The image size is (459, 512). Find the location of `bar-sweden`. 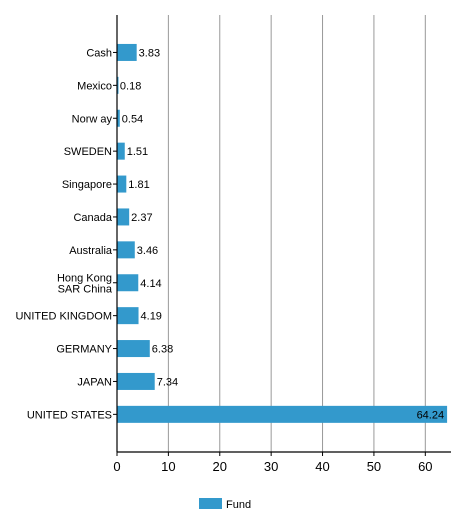

bar-sweden is located at coordinates (121, 151).